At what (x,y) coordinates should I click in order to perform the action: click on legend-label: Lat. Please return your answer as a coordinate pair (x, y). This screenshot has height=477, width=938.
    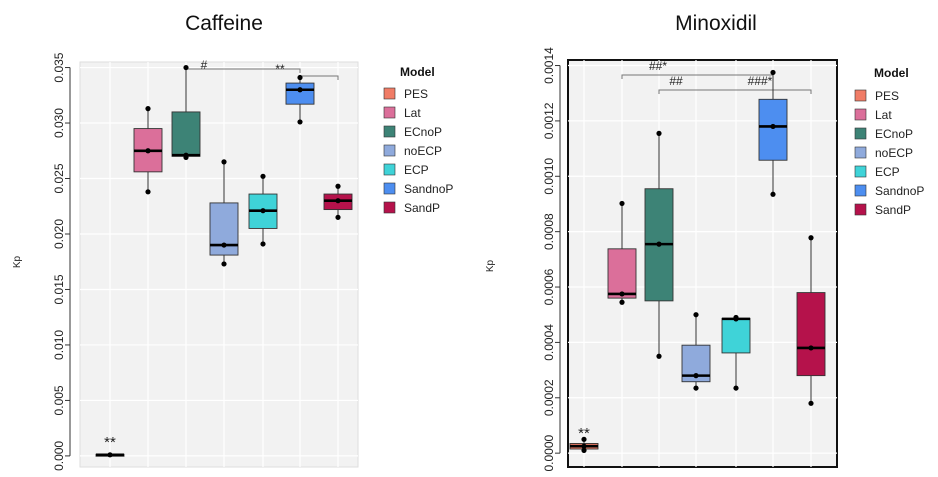
    Looking at the image, I should click on (412, 113).